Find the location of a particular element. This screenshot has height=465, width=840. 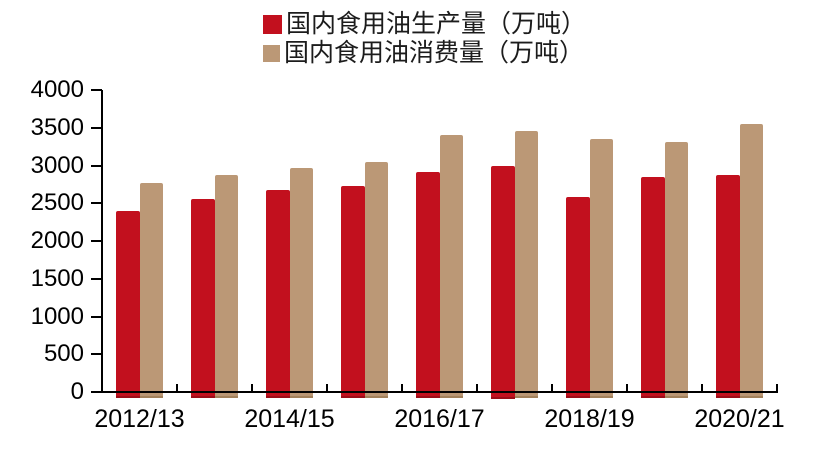

bar-production-2019/20 is located at coordinates (652, 287).